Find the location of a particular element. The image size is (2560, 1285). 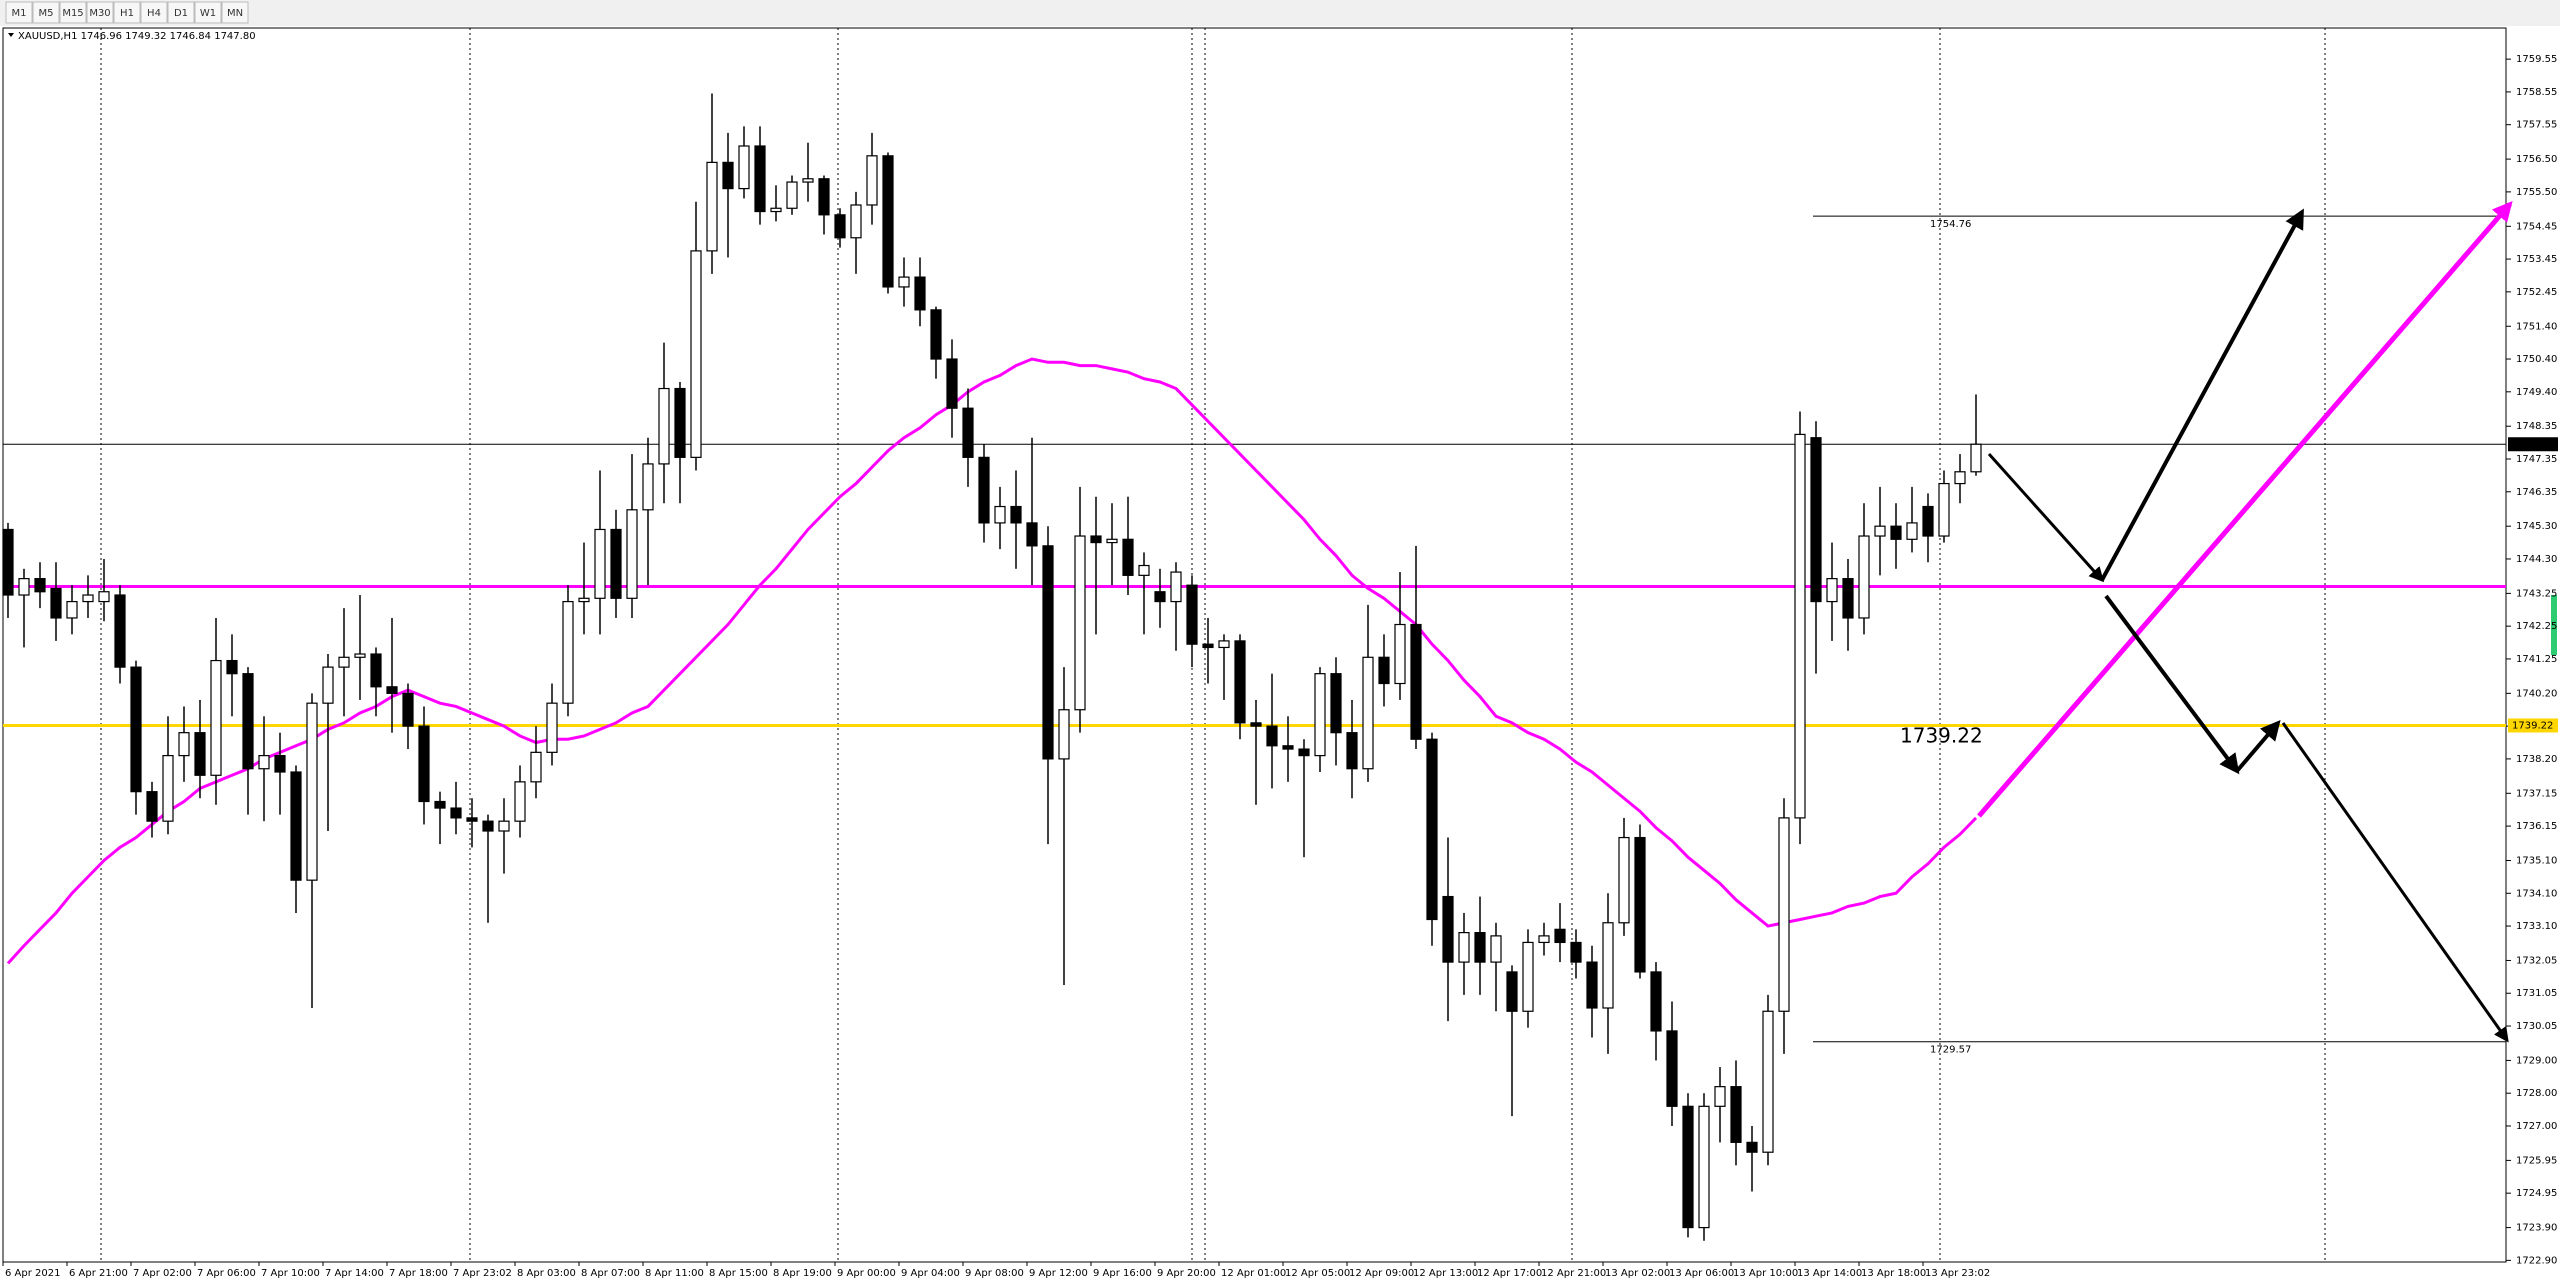

x-tick-label: 12 Apr 05:00 is located at coordinates (1317, 1273).